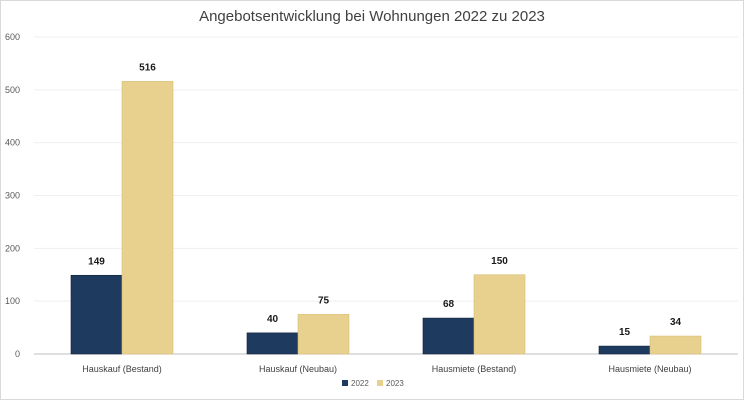  I want to click on data-label-2023-1: 75, so click(324, 300).